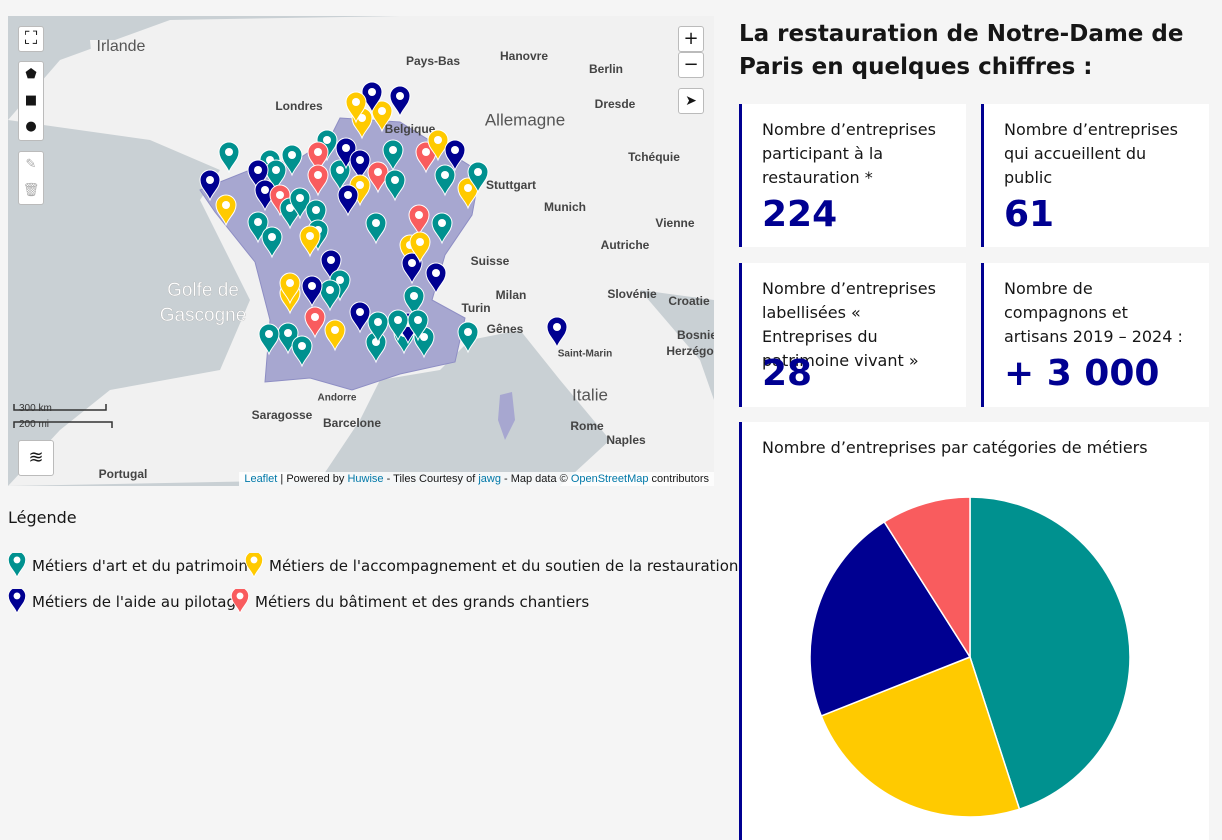 The height and width of the screenshot is (840, 1222). I want to click on map-label: Barcelone, so click(352, 423).